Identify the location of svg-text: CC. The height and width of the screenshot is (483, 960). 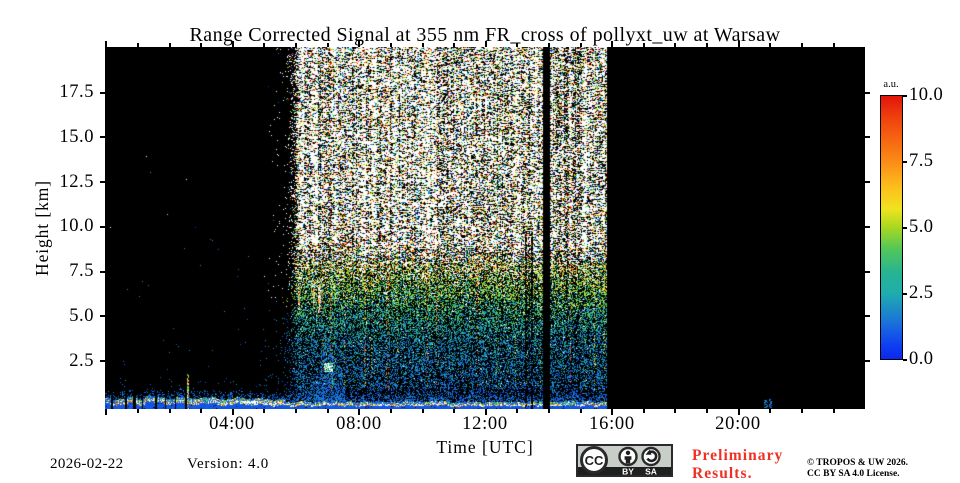
(594, 460).